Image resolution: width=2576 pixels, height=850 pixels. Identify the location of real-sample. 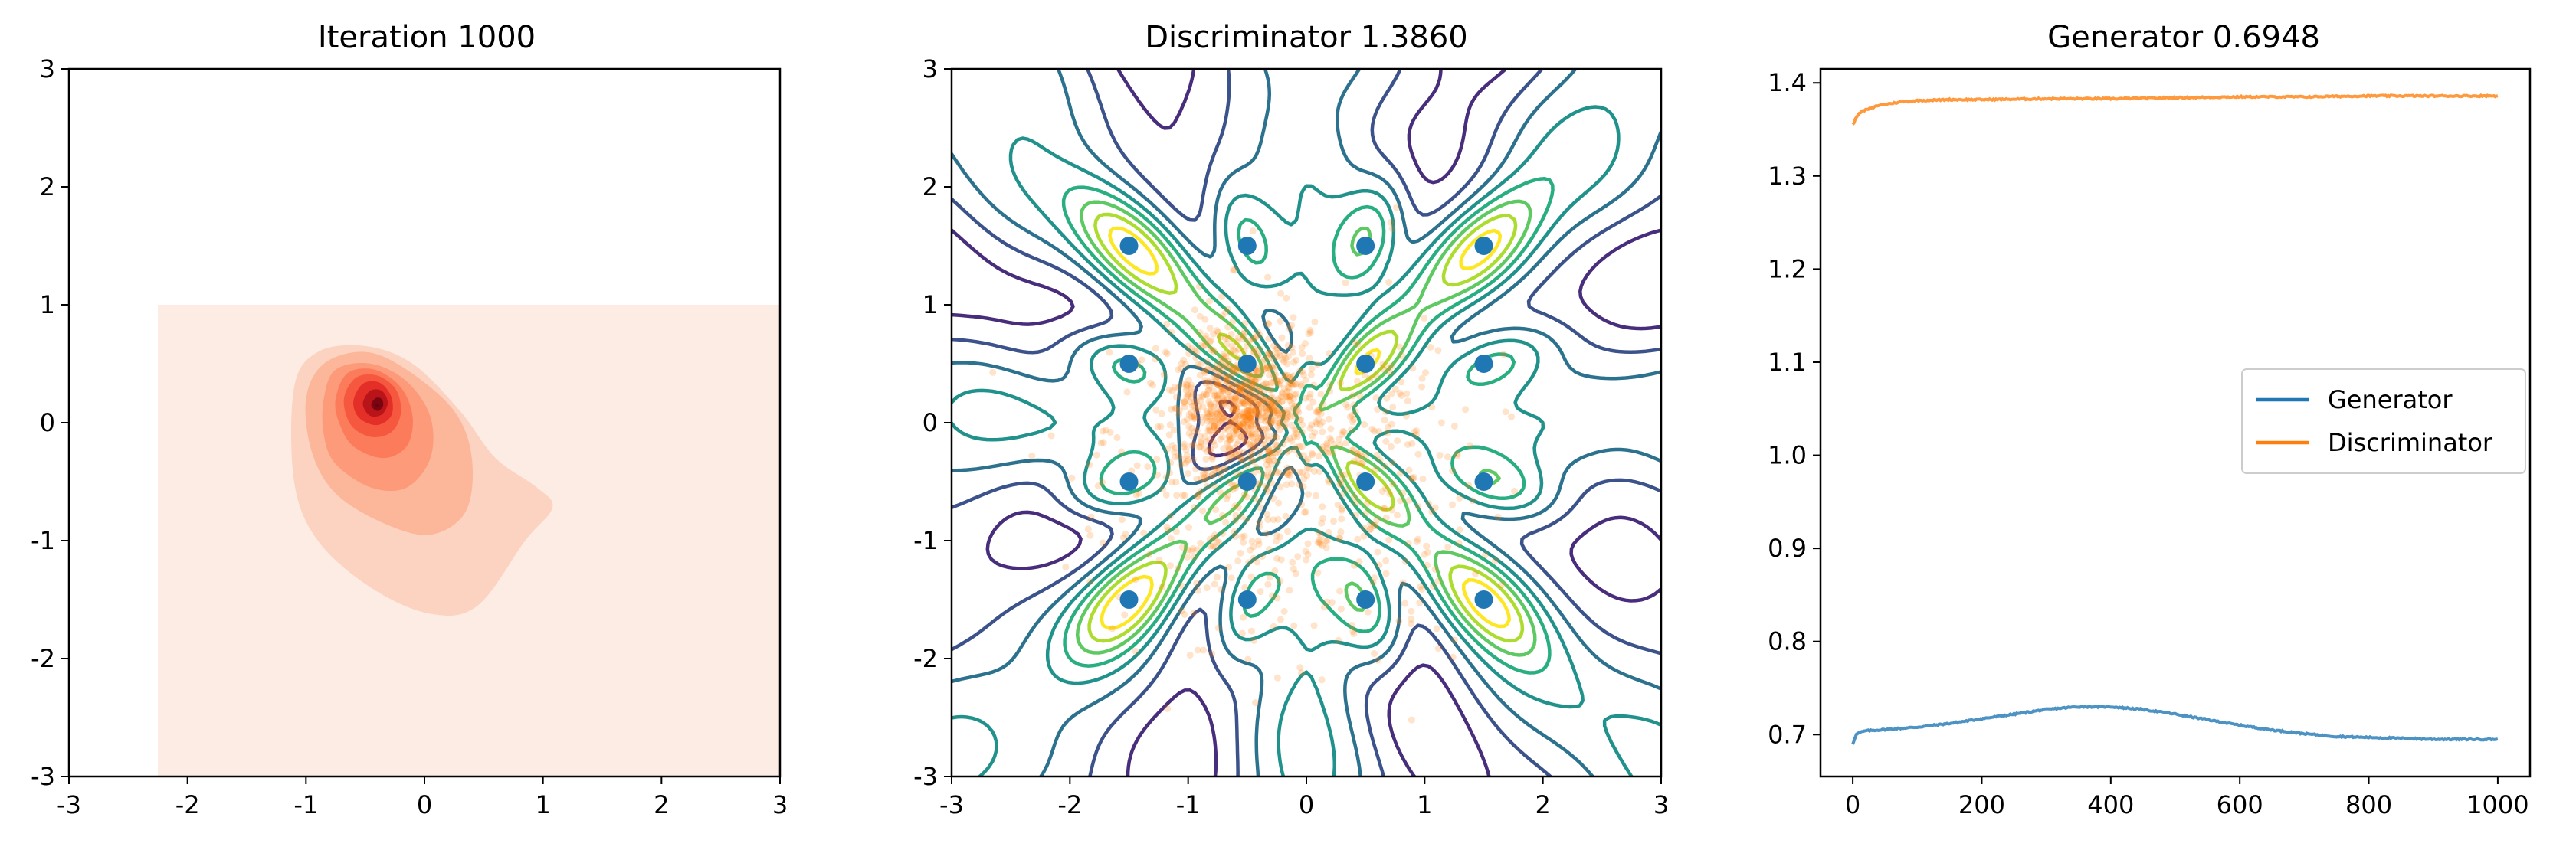
(1247, 364).